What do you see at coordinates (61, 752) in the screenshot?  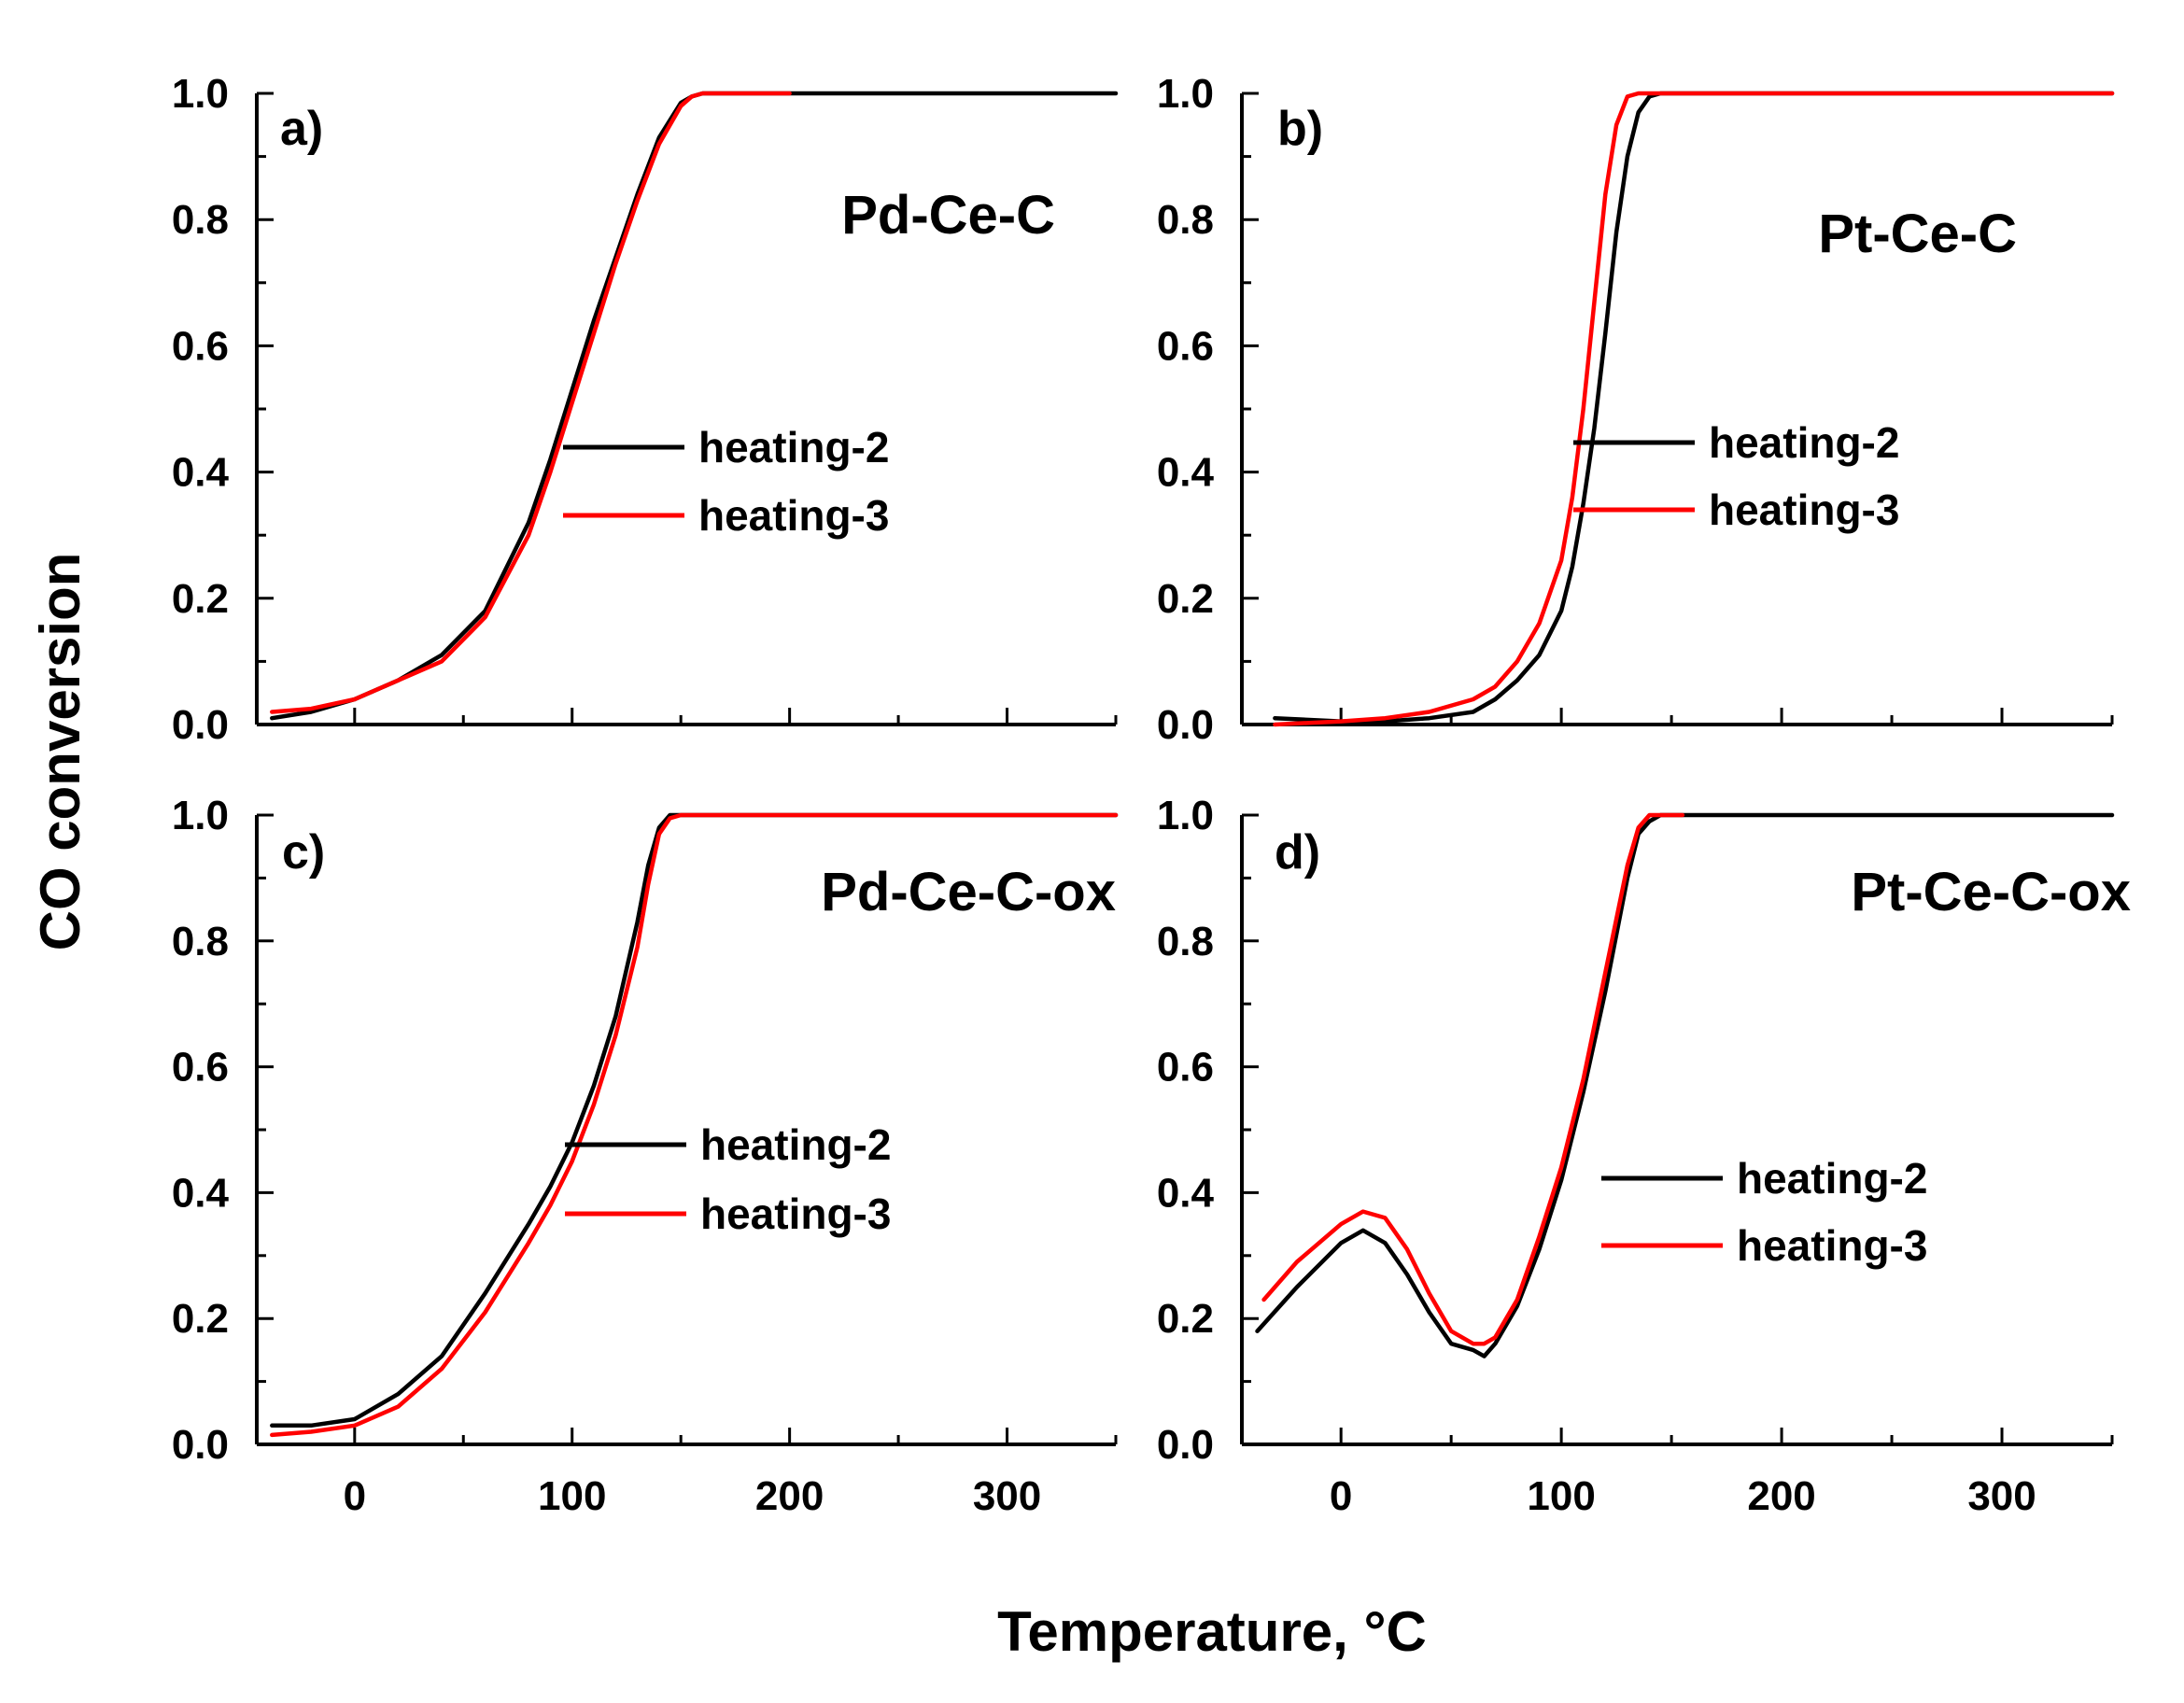 I see `y-axis-title: CO conversion` at bounding box center [61, 752].